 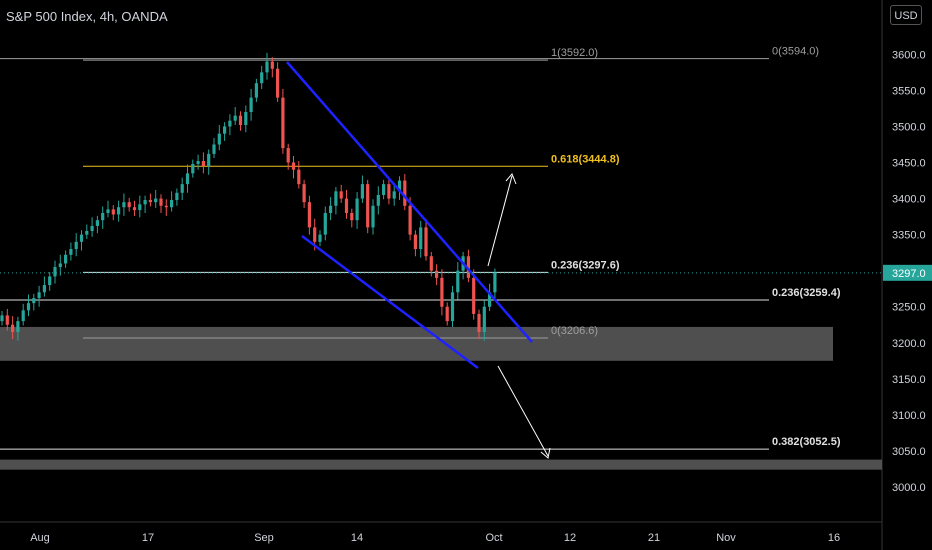 I want to click on bullish-arrow, so click(x=500, y=221).